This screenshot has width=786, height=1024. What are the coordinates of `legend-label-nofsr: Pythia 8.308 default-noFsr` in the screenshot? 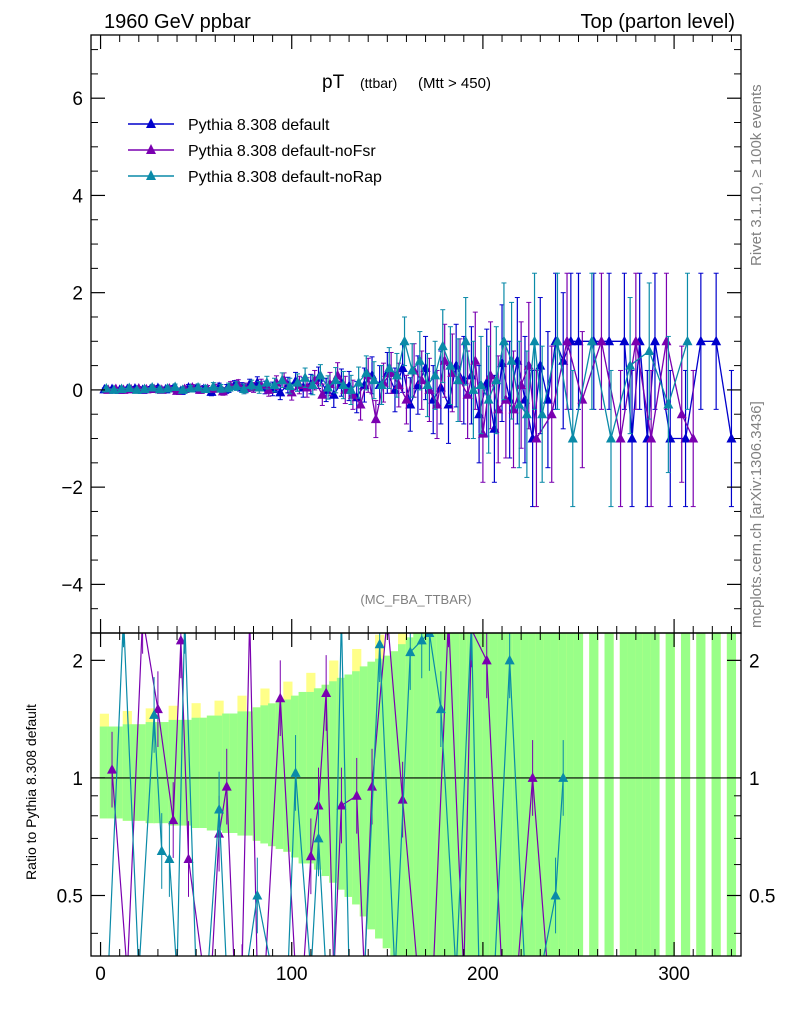 It's located at (282, 151).